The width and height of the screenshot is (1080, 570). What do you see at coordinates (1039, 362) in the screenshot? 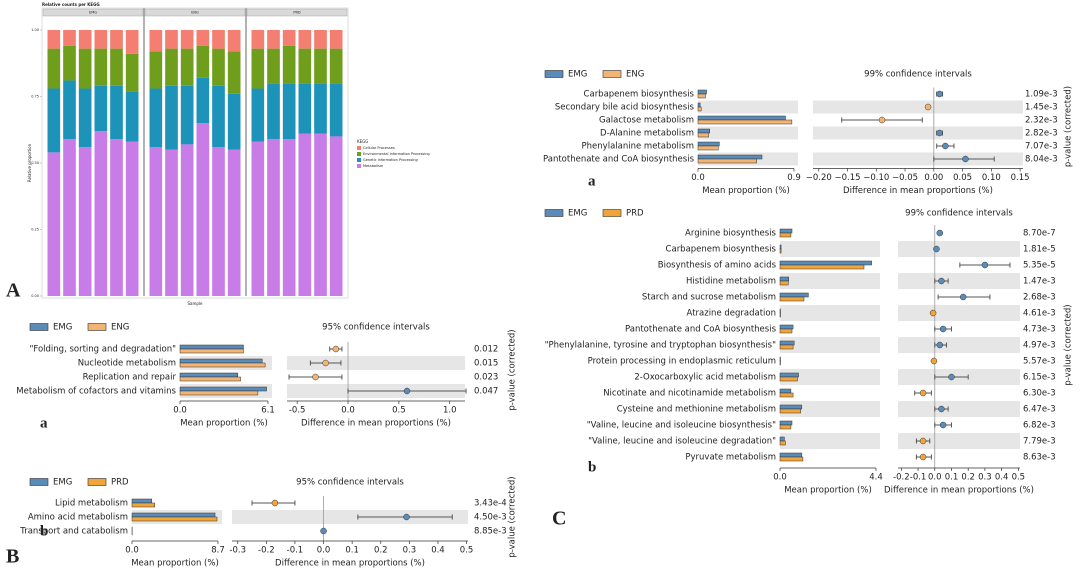
I see `p-value: 5.57e-3` at bounding box center [1039, 362].